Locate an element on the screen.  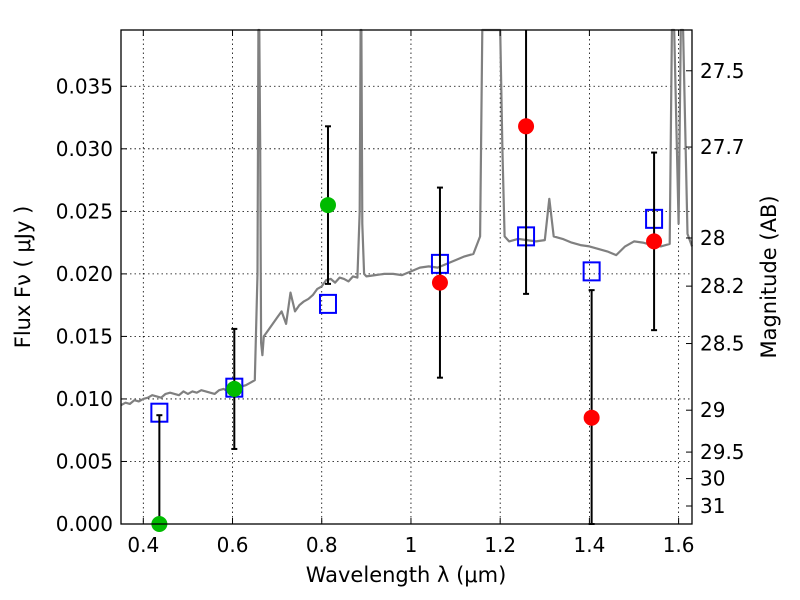
x-tick-label: 0.6 is located at coordinates (233, 545).